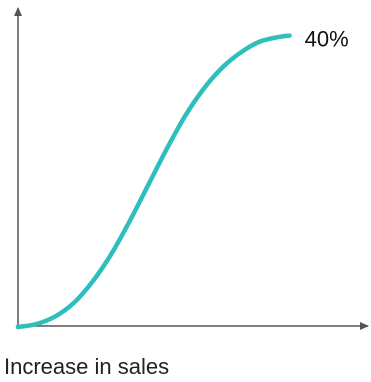  Describe the element at coordinates (327, 39) in the screenshot. I see `end-label: 40%` at that location.